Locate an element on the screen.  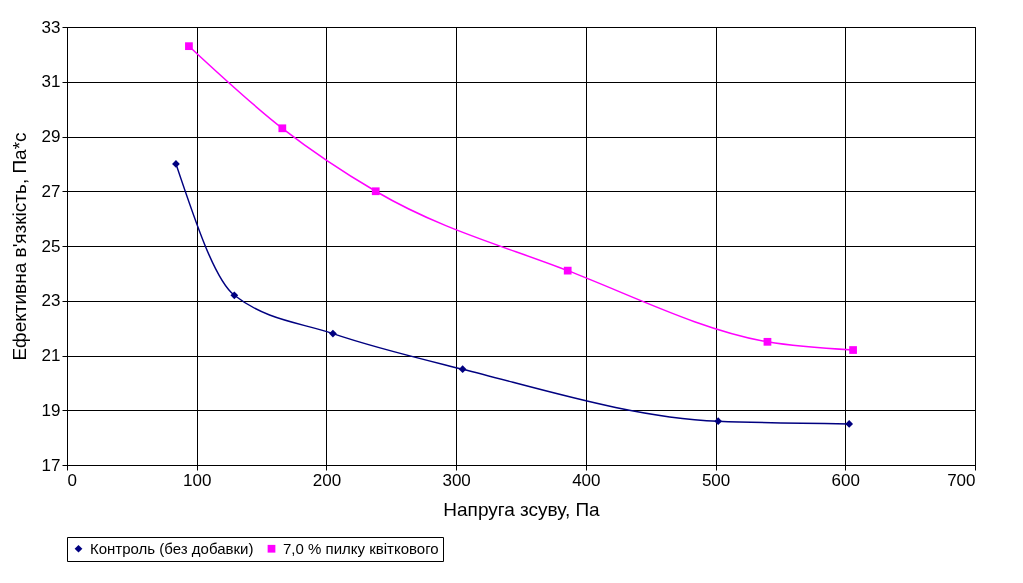
y-tick-label: 17 is located at coordinates (51, 465).